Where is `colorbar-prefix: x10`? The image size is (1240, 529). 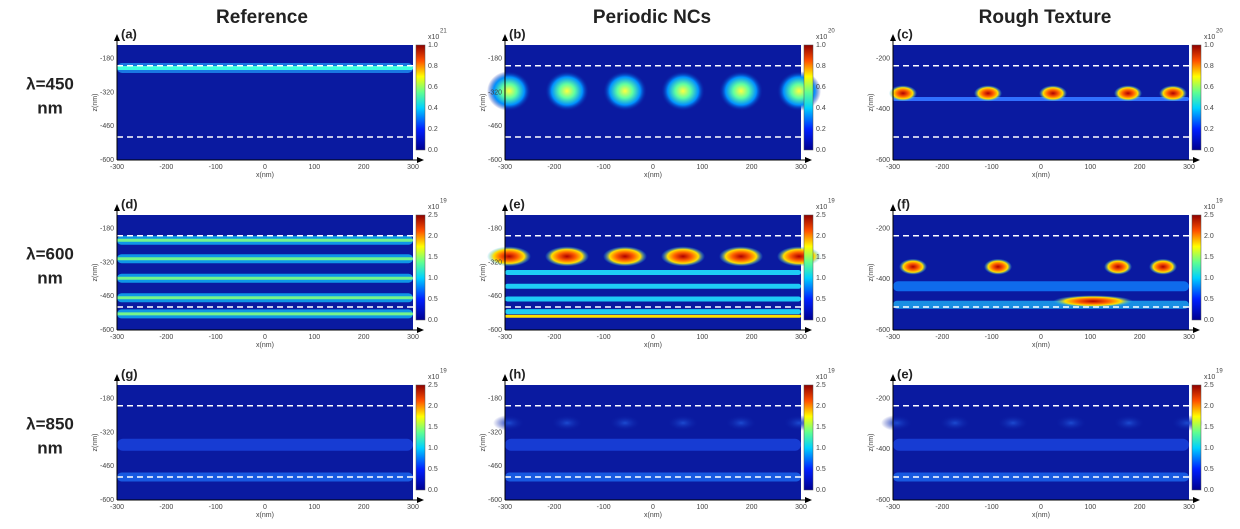 colorbar-prefix: x10 is located at coordinates (821, 207).